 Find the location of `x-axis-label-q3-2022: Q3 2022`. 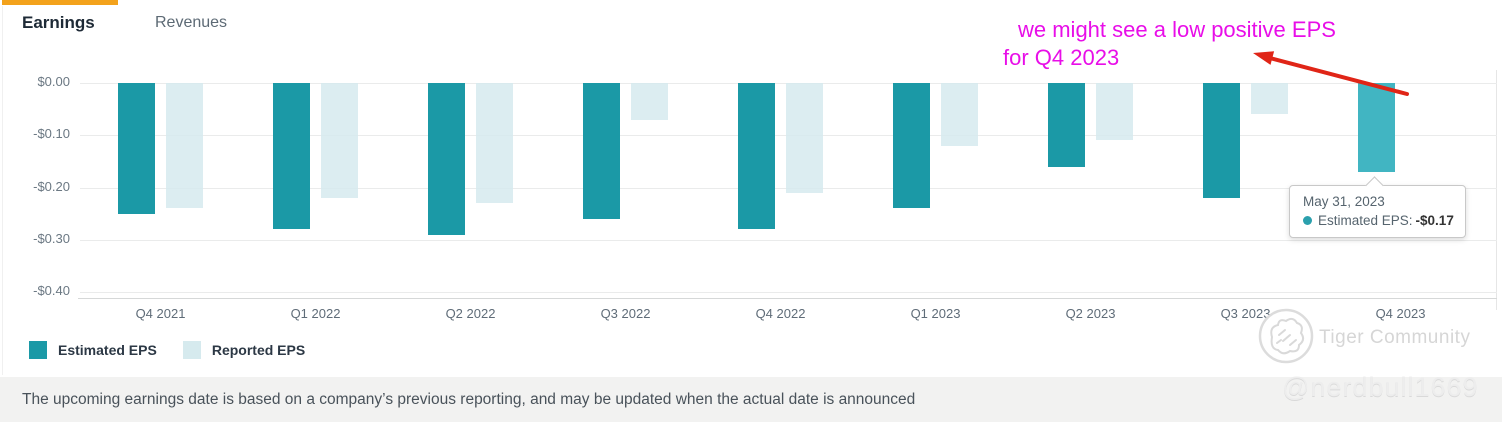

x-axis-label-q3-2022: Q3 2022 is located at coordinates (625, 313).